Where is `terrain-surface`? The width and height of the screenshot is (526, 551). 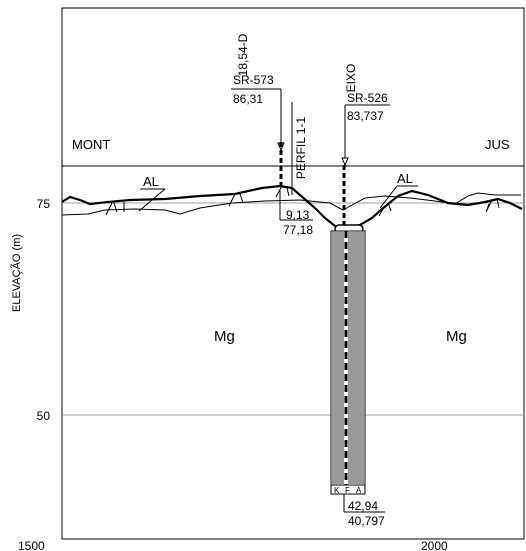 terrain-surface is located at coordinates (291, 204).